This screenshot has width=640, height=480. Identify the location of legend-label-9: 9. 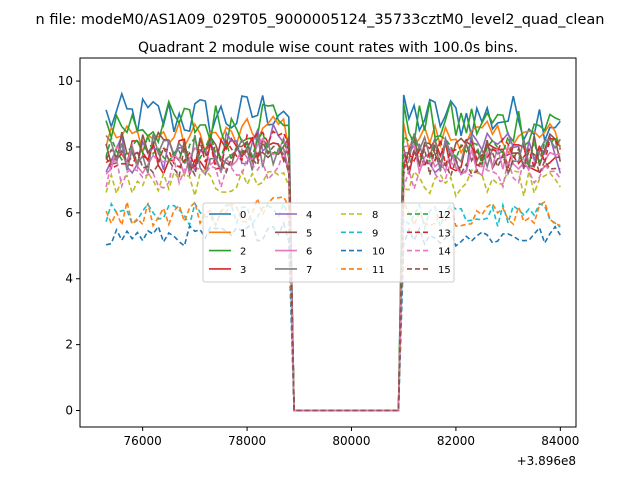
(375, 233).